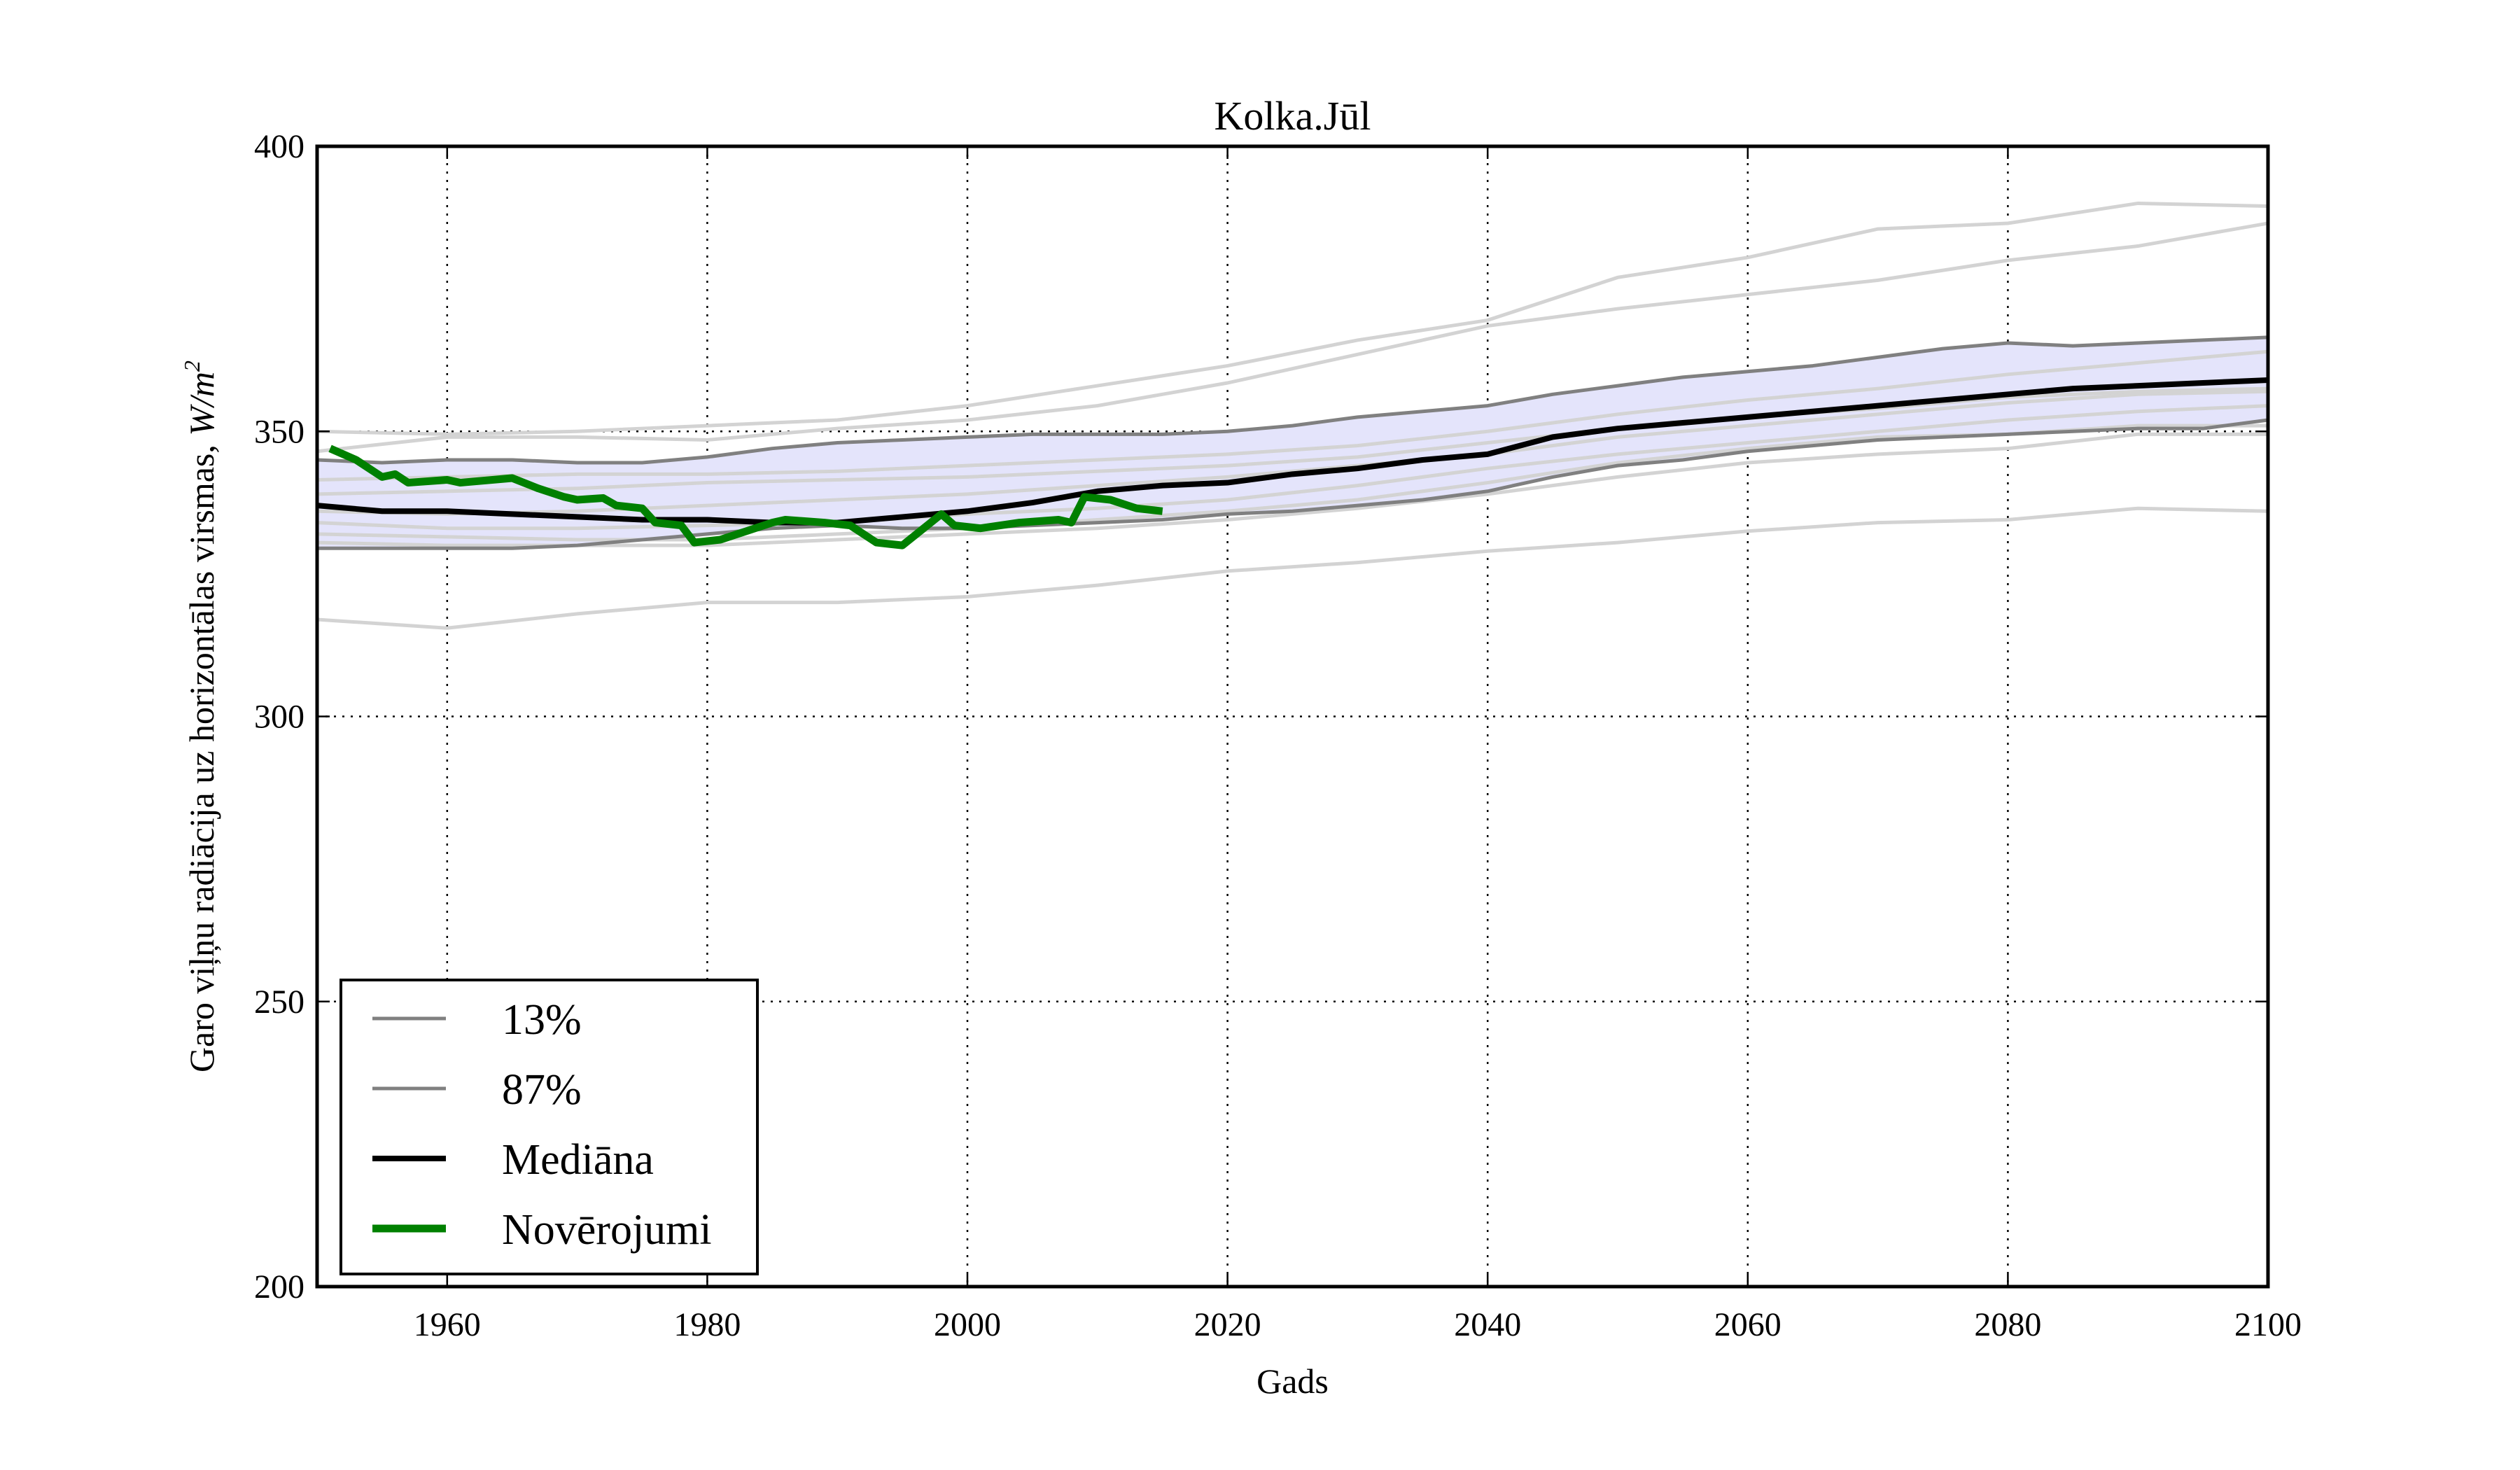 The width and height of the screenshot is (2520, 1470). I want to click on x-tick-label: 2040, so click(1487, 1324).